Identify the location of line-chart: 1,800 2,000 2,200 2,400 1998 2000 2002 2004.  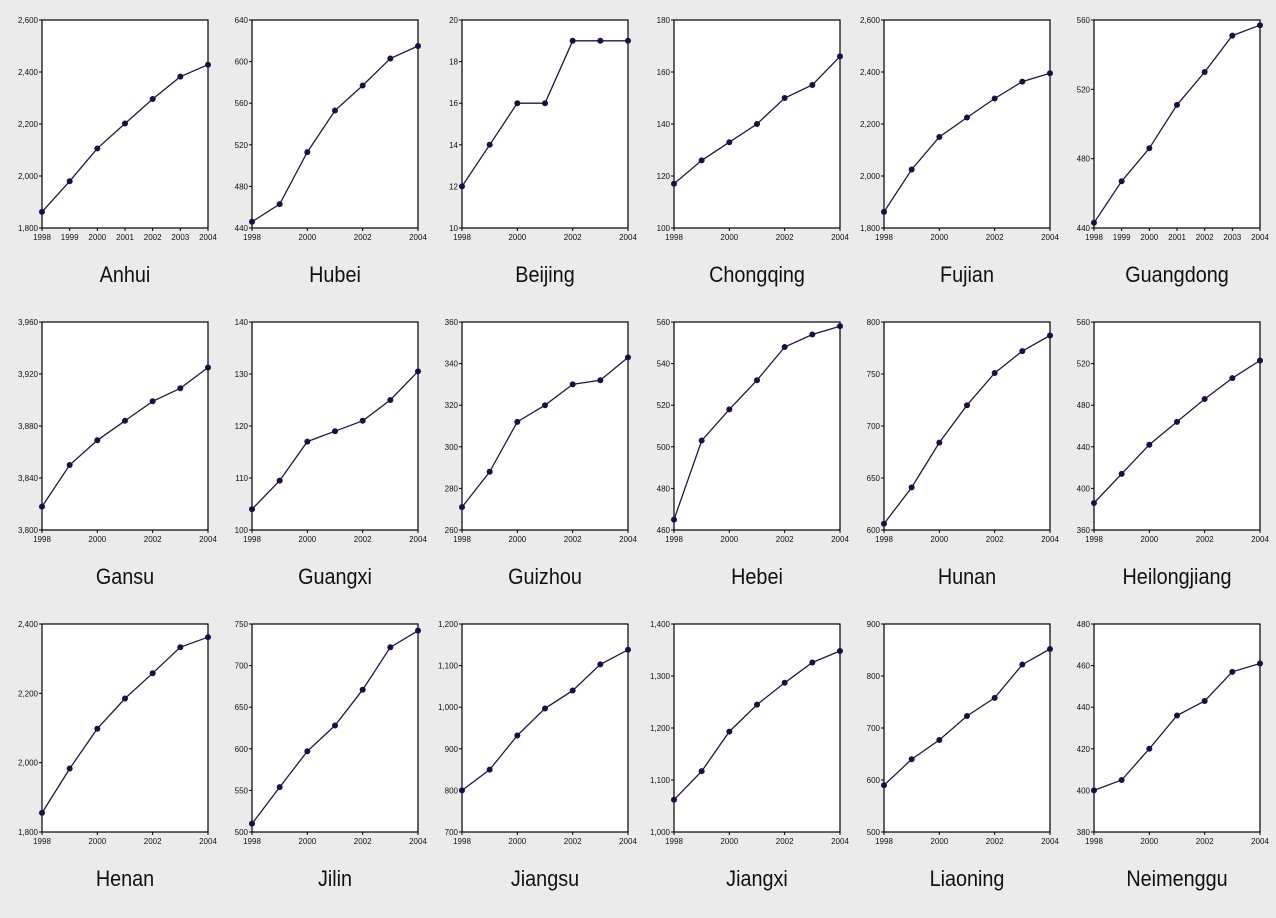
(117, 733).